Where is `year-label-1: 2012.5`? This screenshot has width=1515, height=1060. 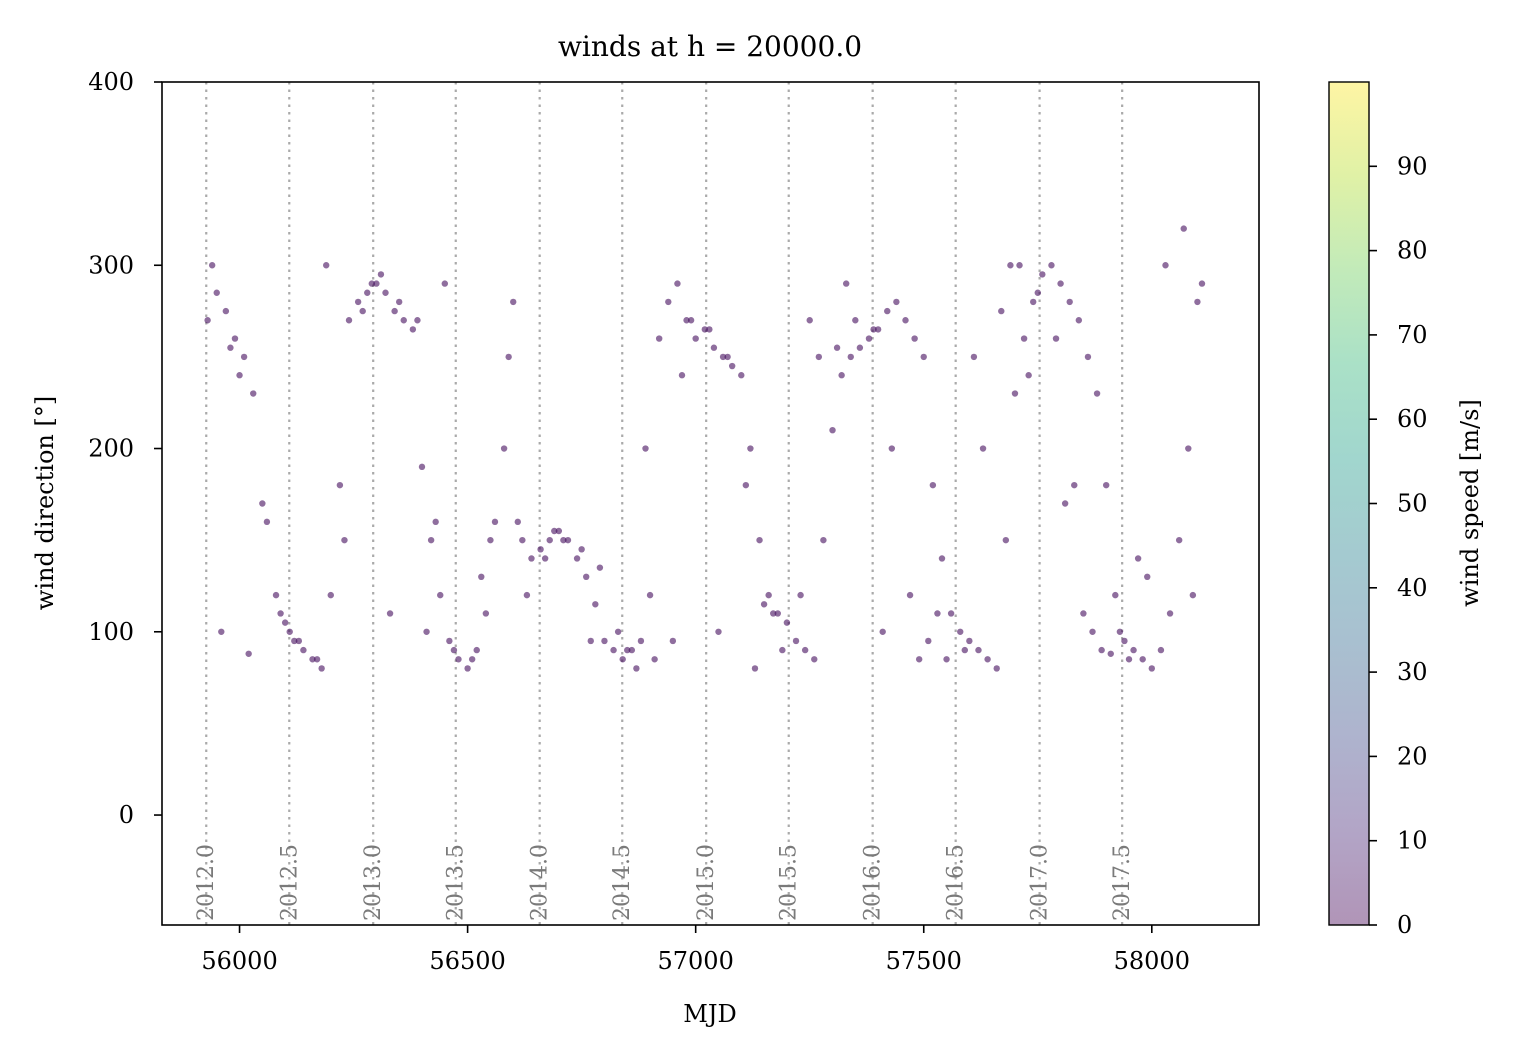 year-label-1: 2012.5 is located at coordinates (289, 882).